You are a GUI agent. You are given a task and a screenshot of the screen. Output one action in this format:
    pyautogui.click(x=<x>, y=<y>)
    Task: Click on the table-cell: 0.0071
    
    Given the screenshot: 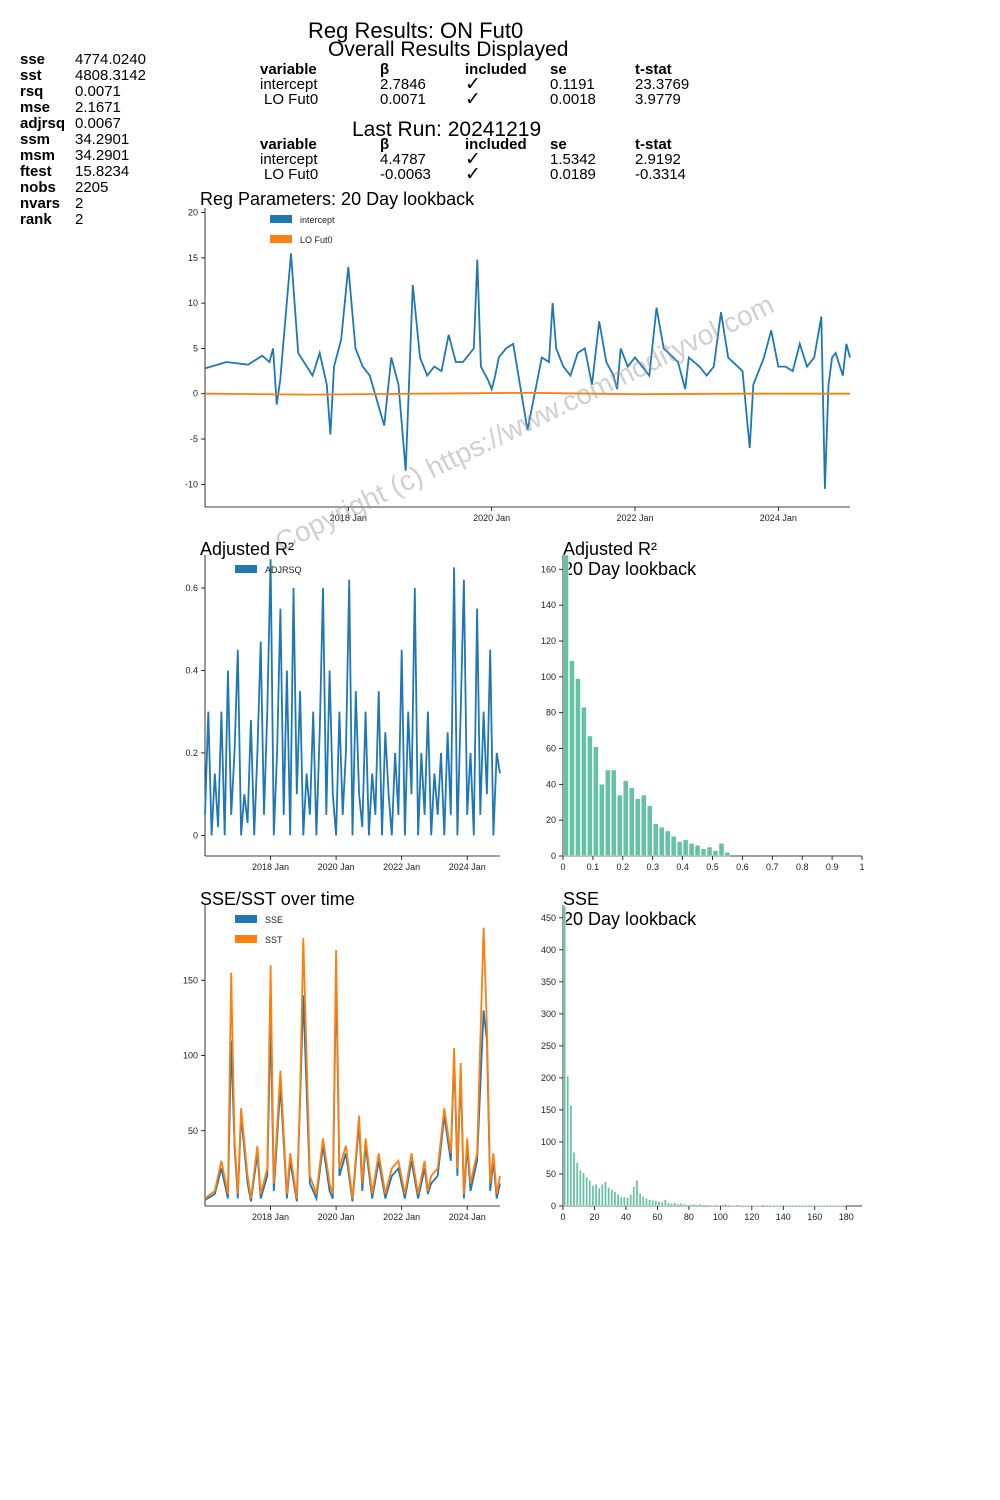 What is the action you would take?
    pyautogui.click(x=403, y=99)
    